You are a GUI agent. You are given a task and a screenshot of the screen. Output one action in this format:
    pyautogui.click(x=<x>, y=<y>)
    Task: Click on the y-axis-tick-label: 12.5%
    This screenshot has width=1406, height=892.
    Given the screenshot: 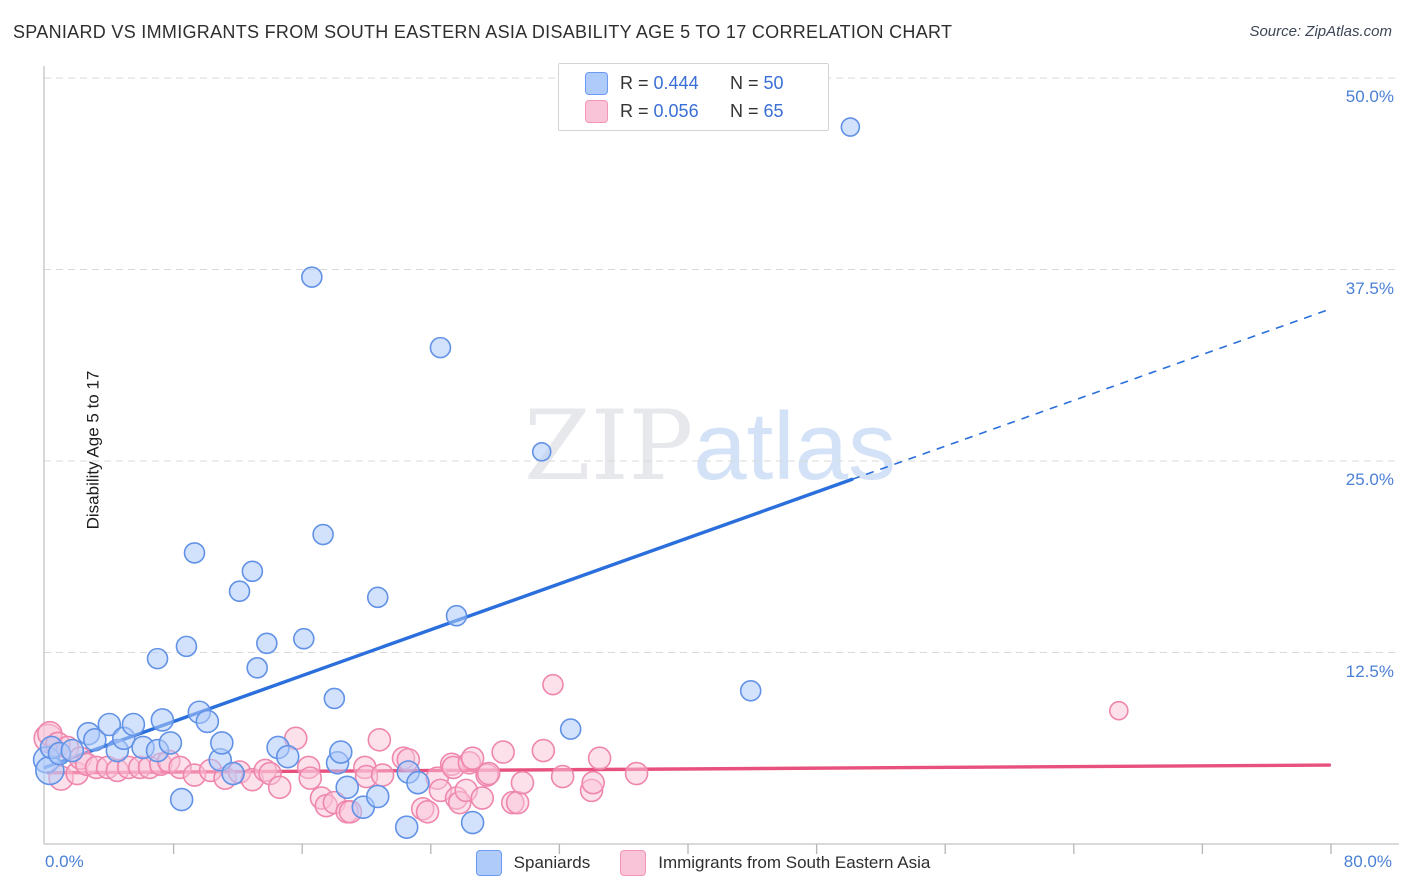 What is the action you would take?
    pyautogui.click(x=1369, y=671)
    